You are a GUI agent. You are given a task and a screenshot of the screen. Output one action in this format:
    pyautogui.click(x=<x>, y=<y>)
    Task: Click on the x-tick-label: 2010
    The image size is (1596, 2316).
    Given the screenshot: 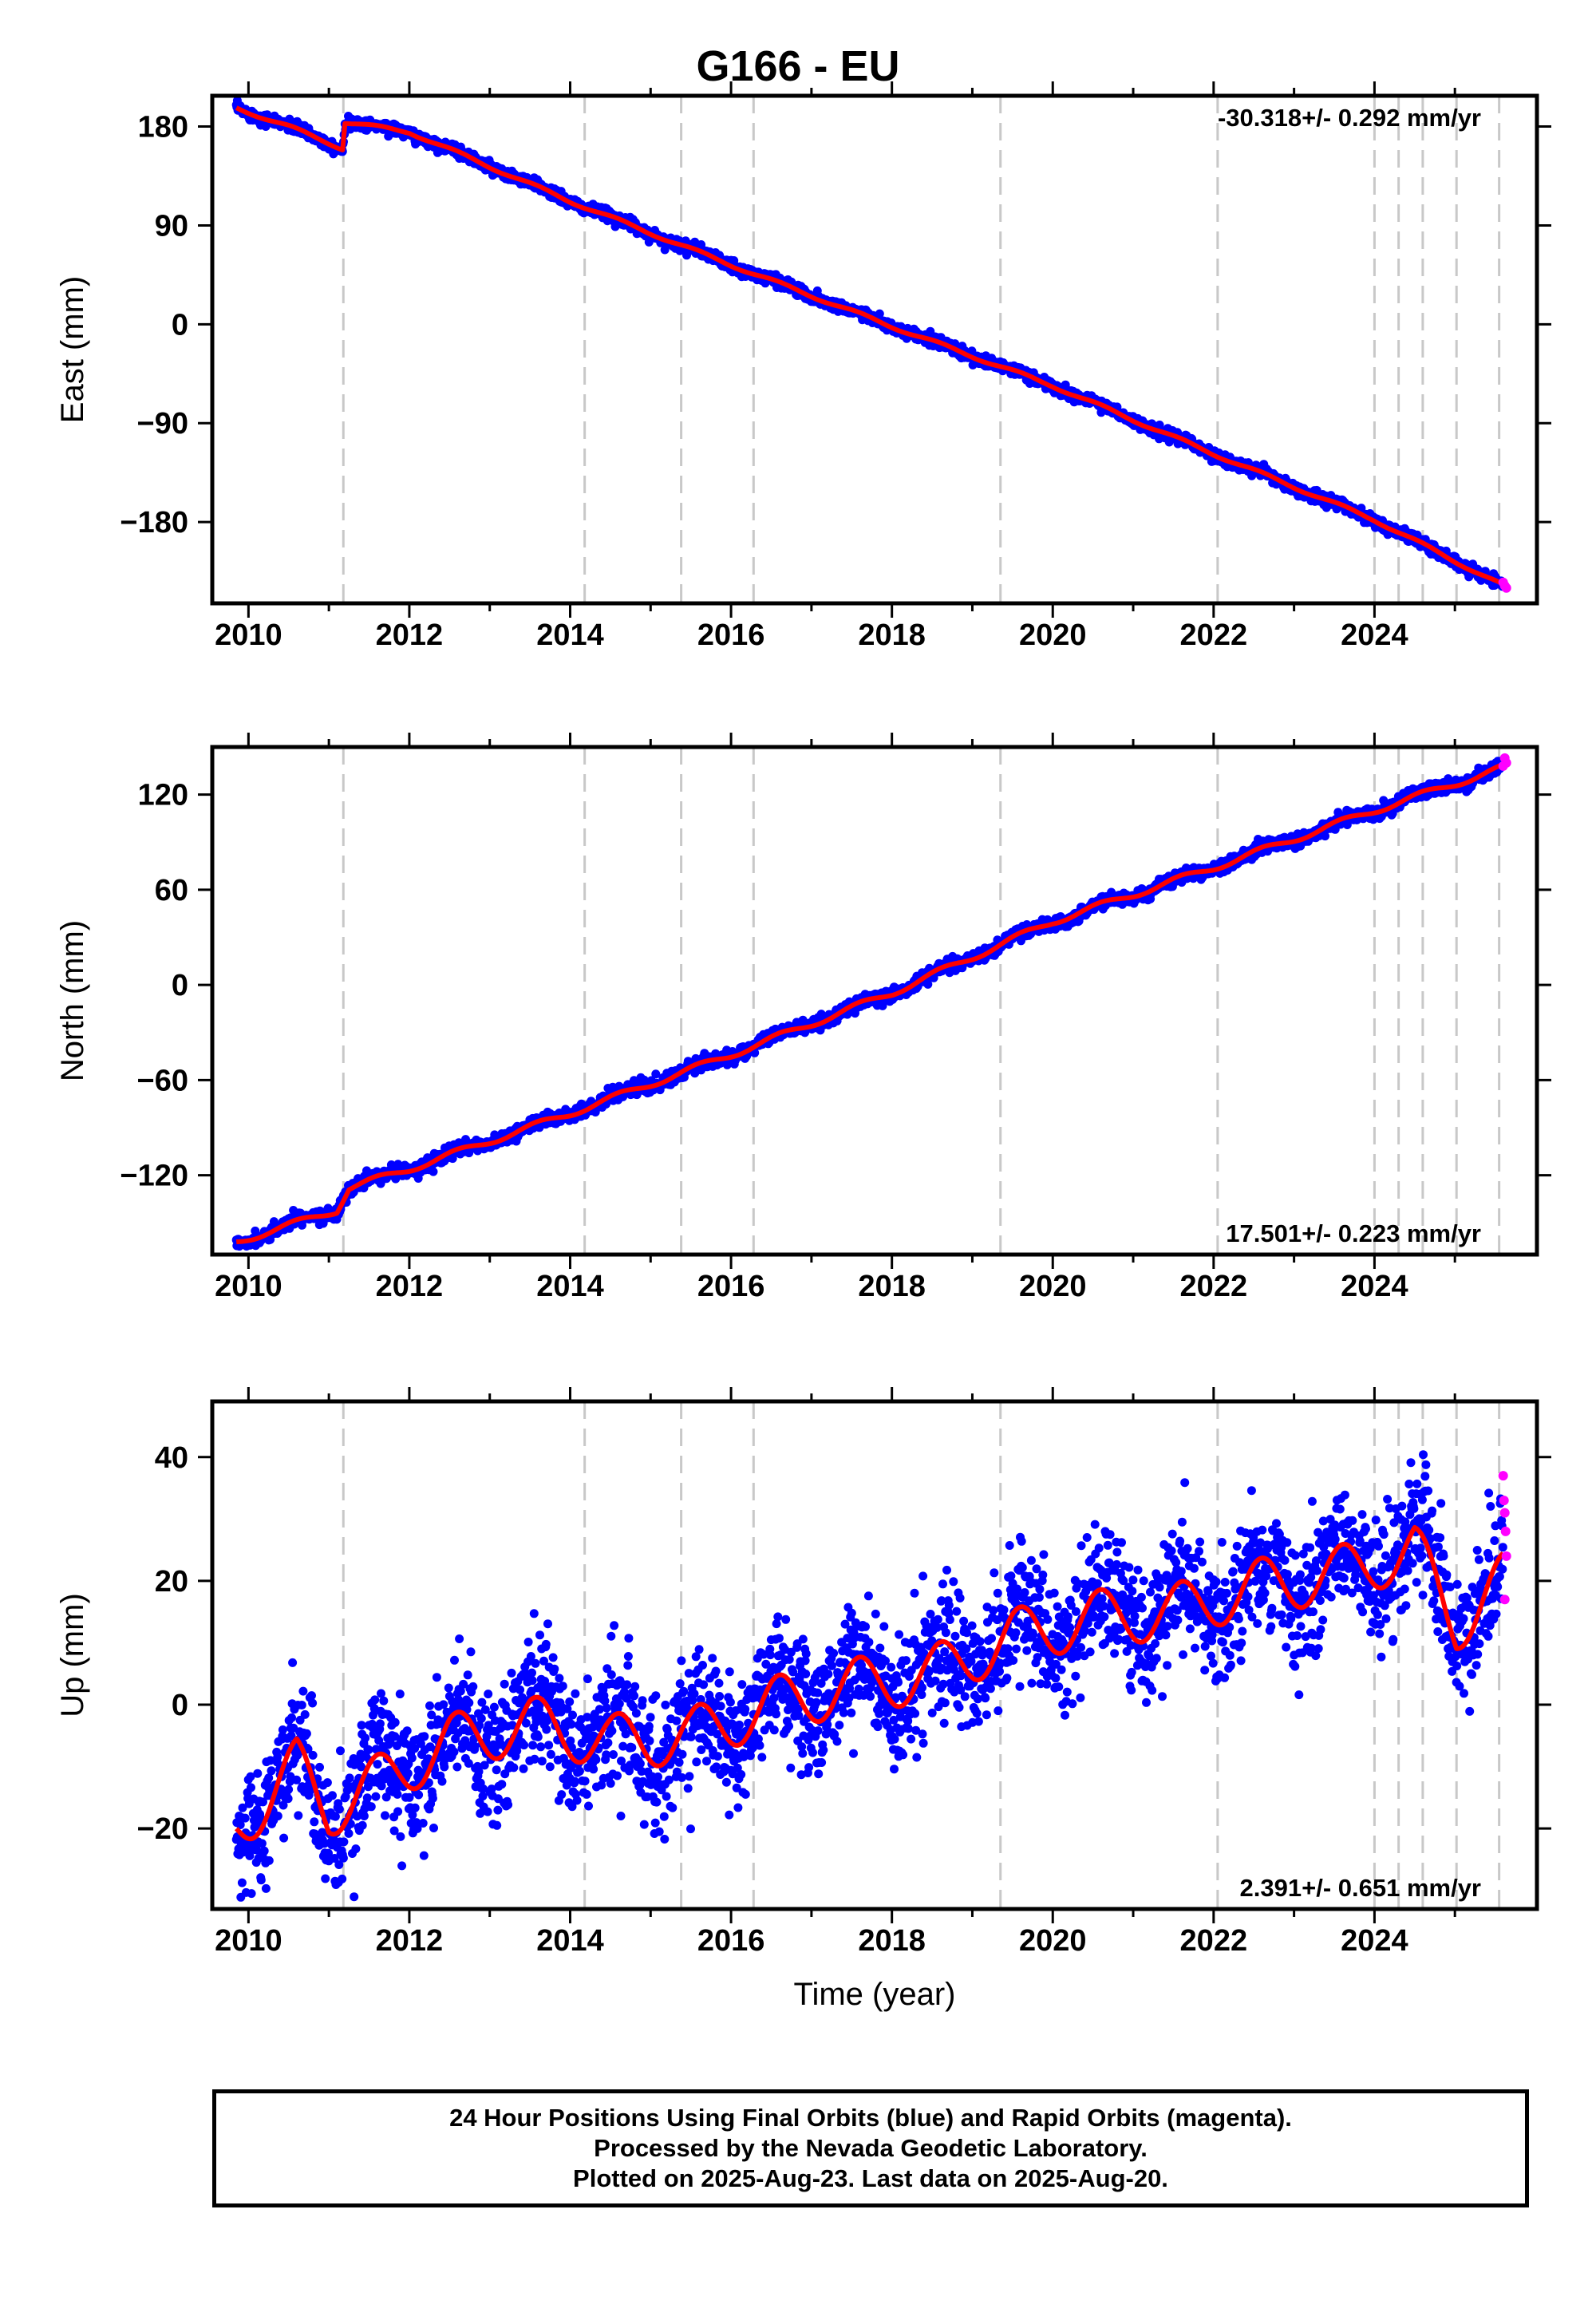 What is the action you would take?
    pyautogui.click(x=248, y=635)
    